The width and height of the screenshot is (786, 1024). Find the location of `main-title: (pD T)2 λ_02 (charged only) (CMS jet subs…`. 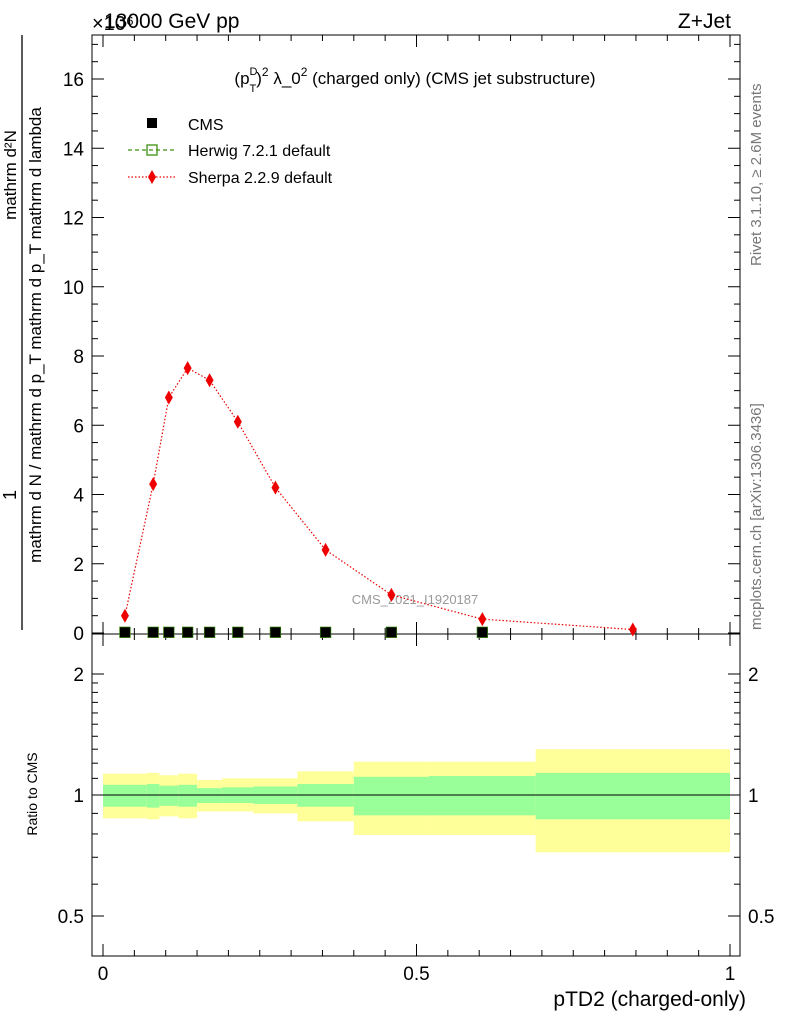

main-title: (pD T)2 λ_02 (charged only) (CMS jet subs… is located at coordinates (414, 80).